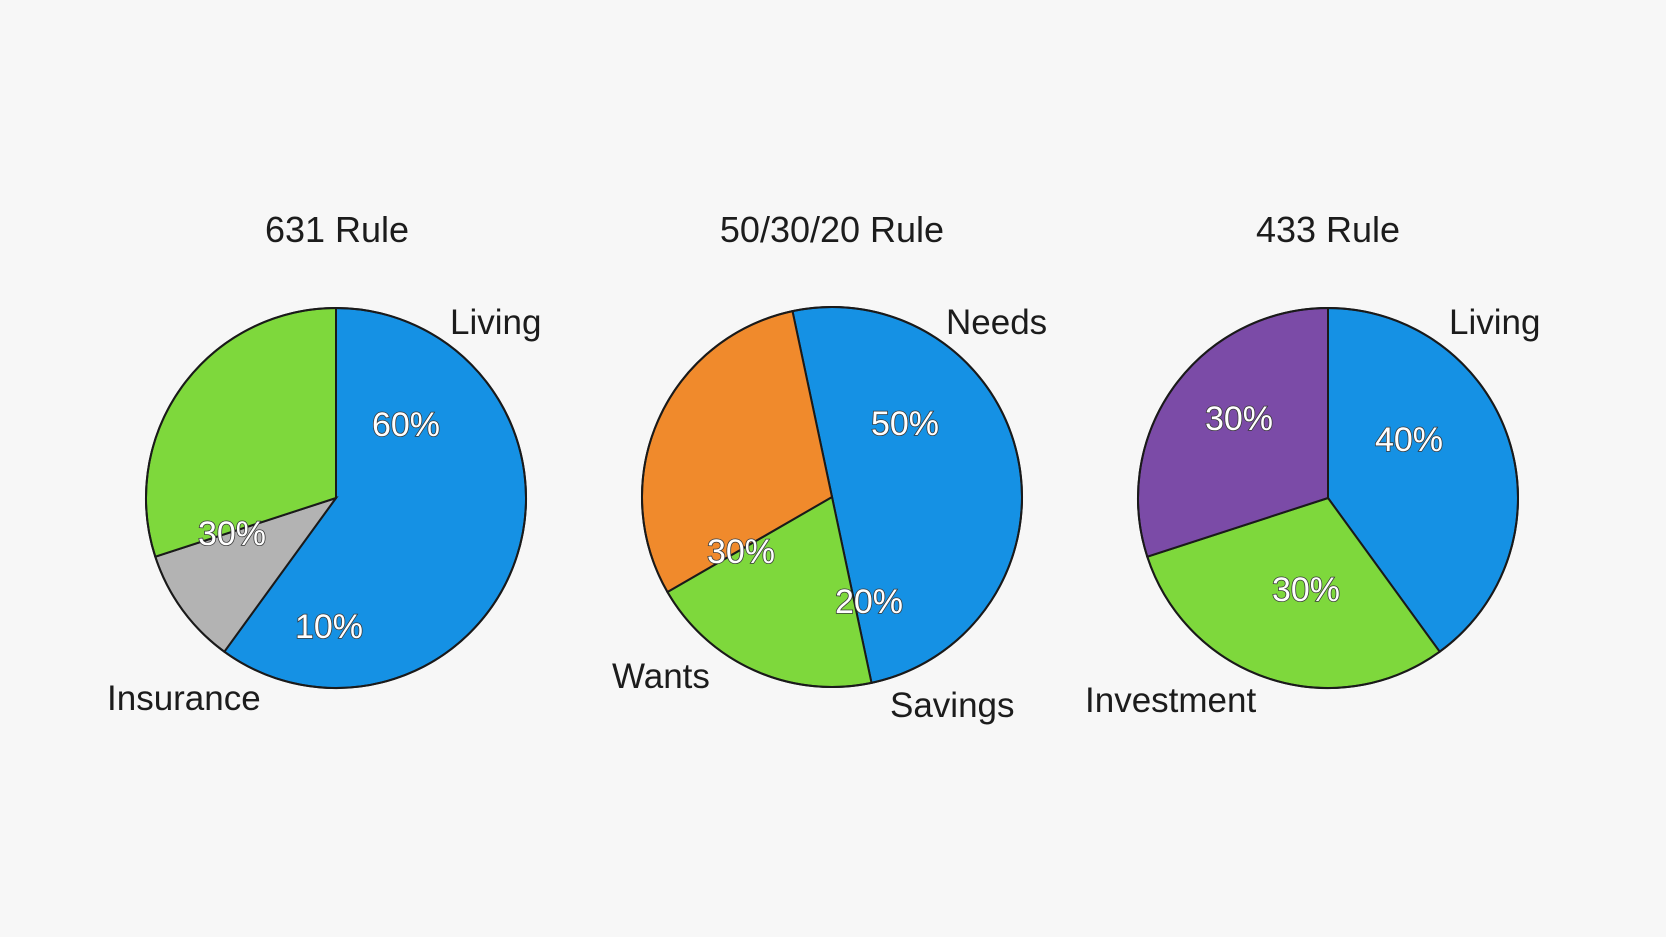  Describe the element at coordinates (406, 425) in the screenshot. I see `pie-percent-label: 60%` at that location.